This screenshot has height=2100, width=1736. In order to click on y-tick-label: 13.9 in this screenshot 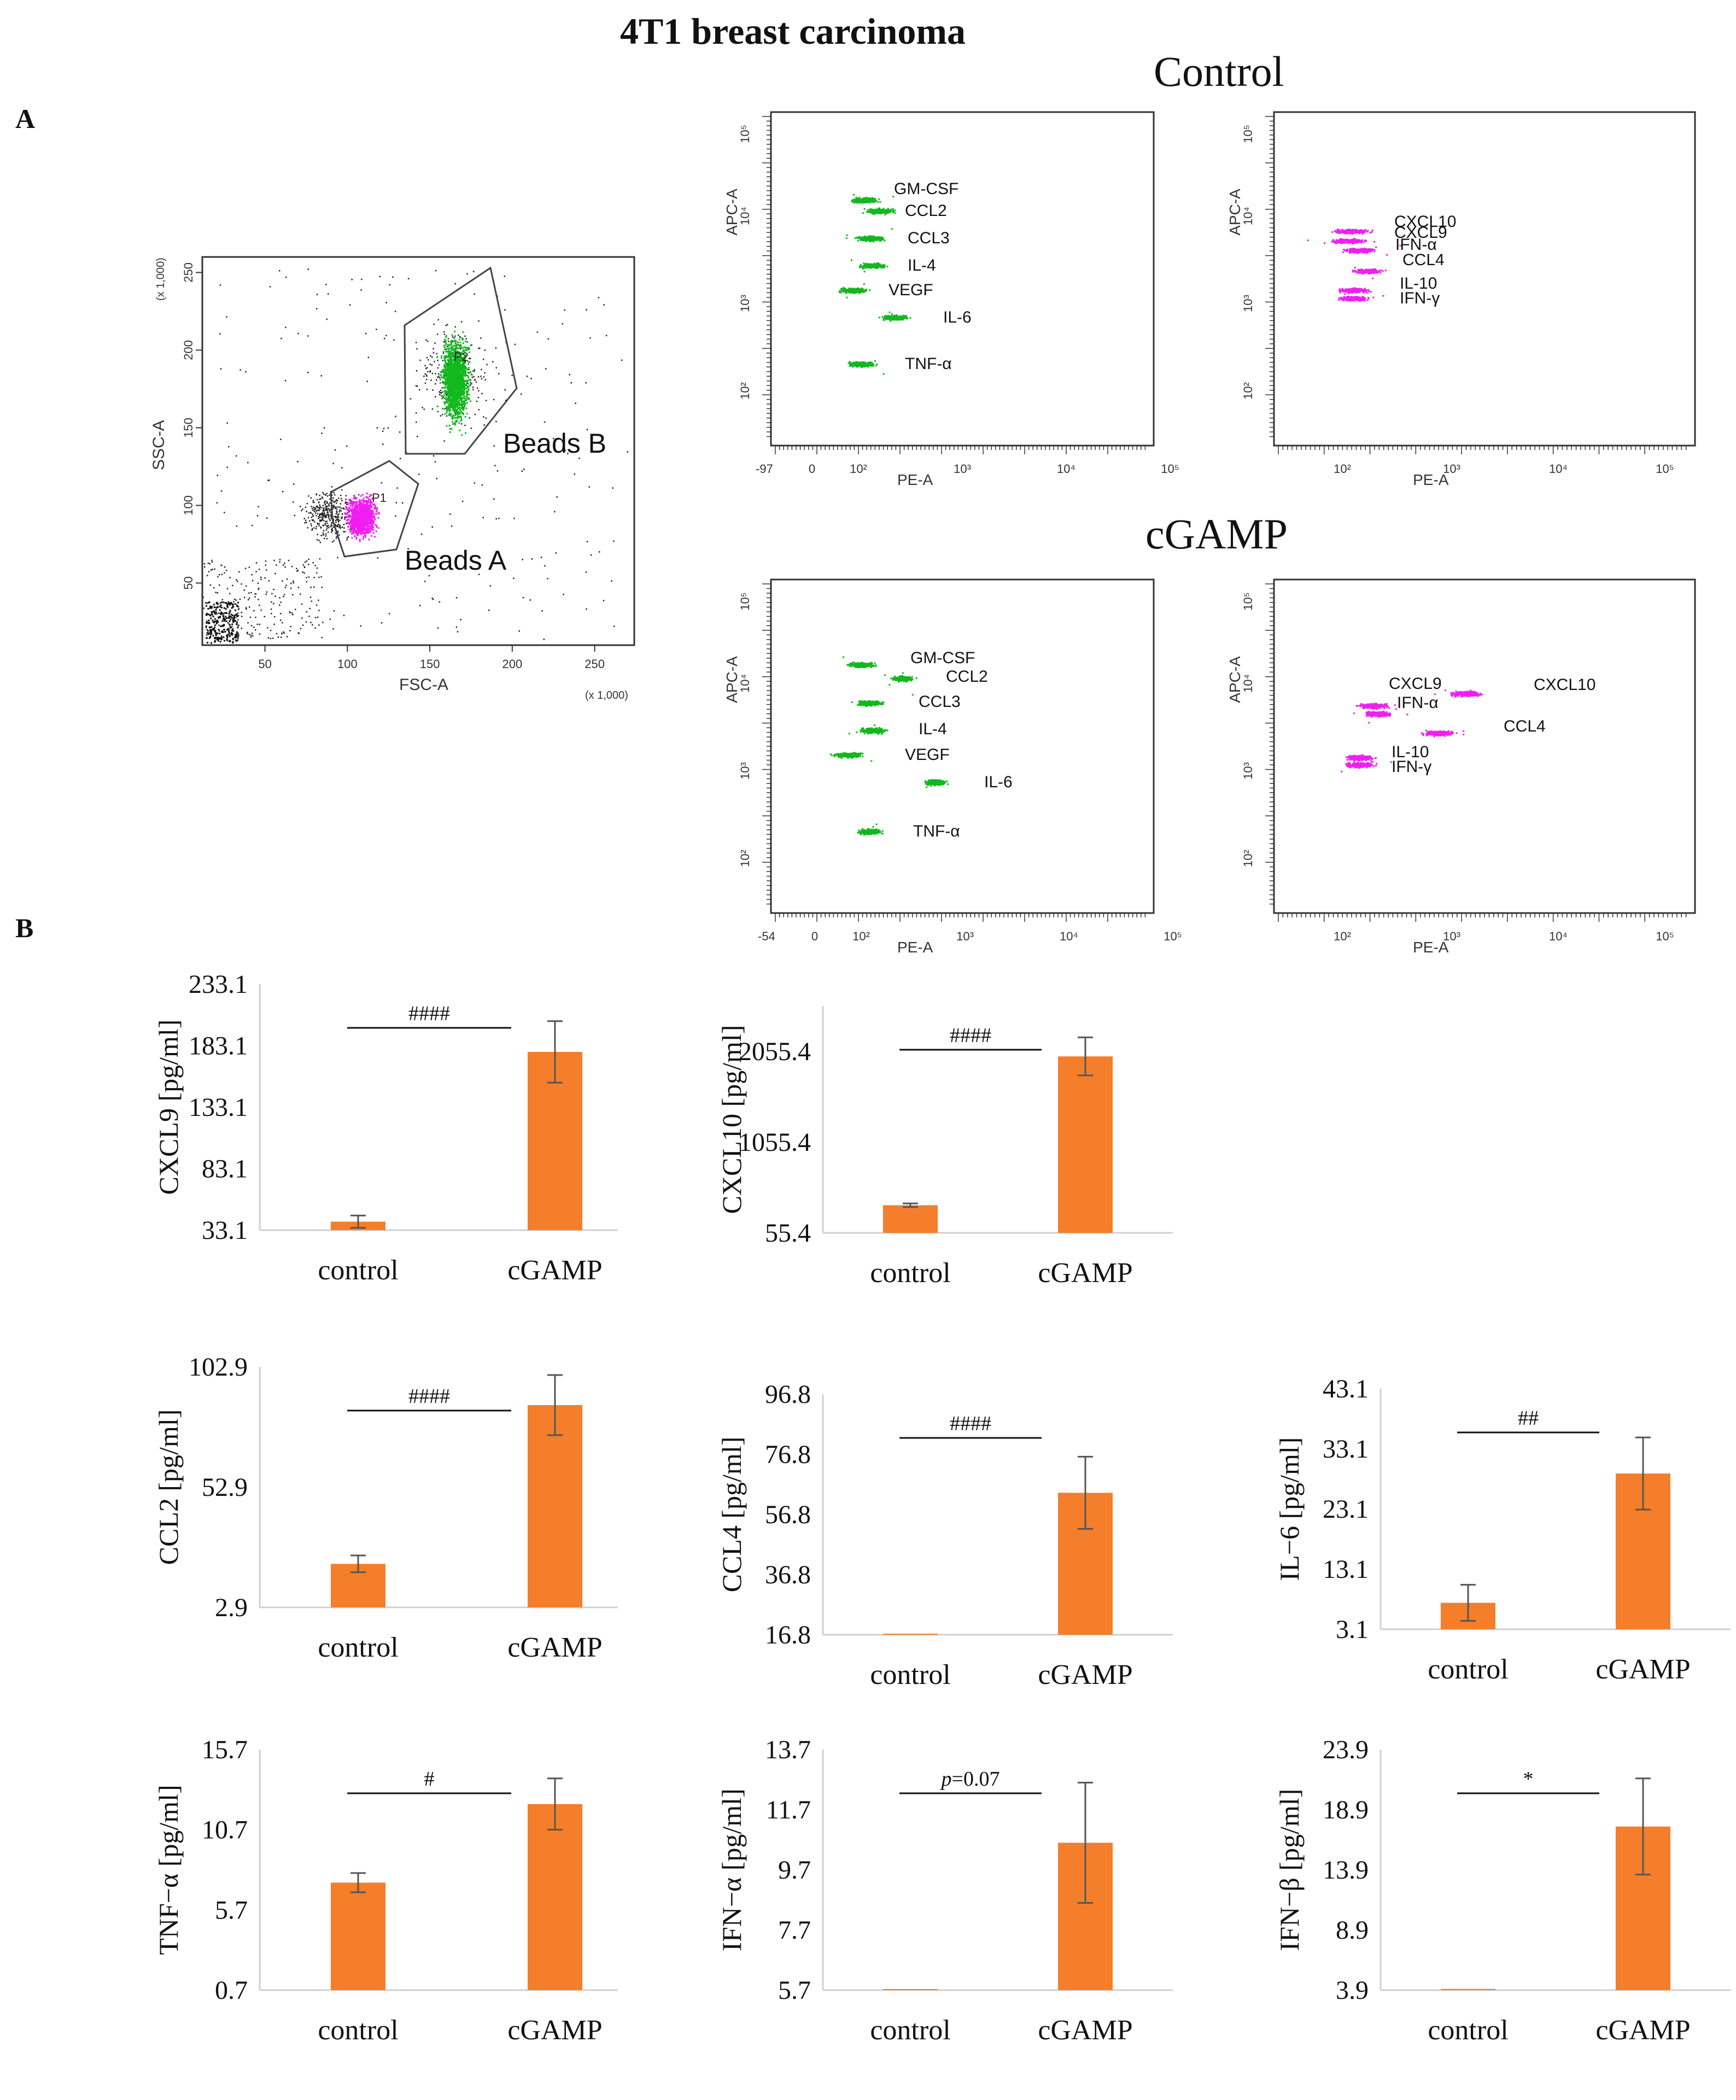, I will do `click(1346, 1870)`.